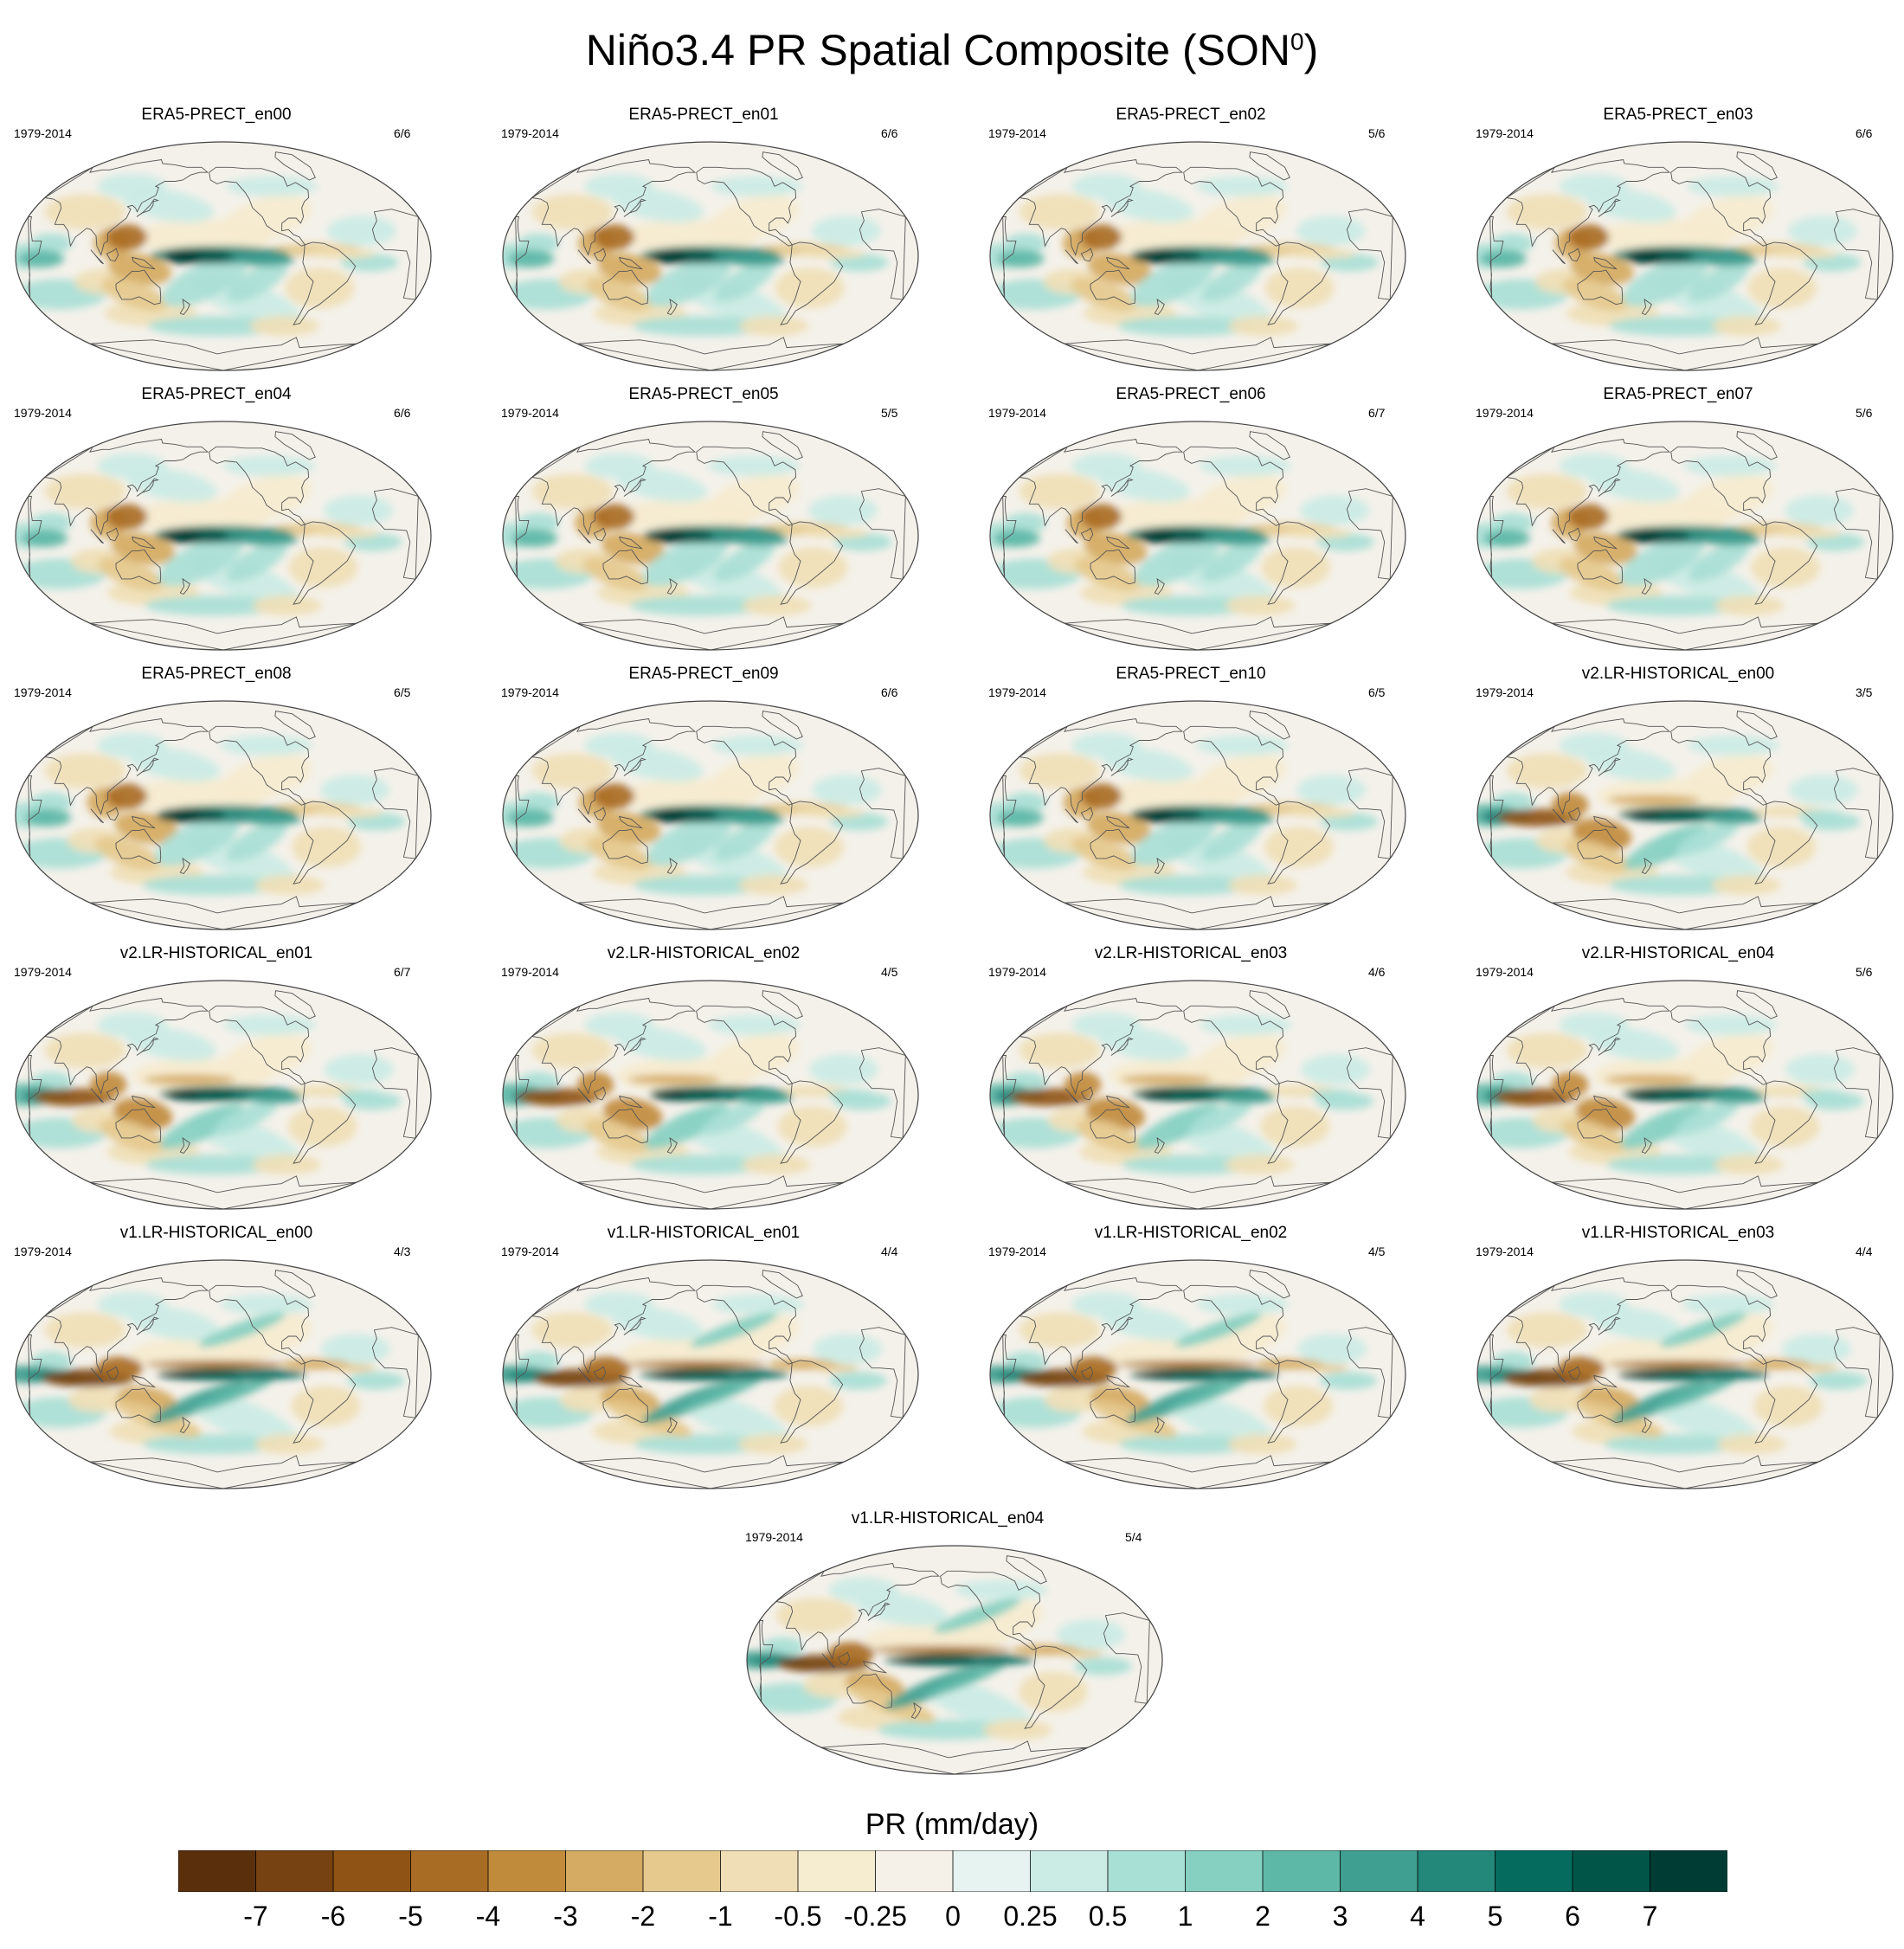  Describe the element at coordinates (1185, 1916) in the screenshot. I see `colorbar-tick-label: 1` at that location.